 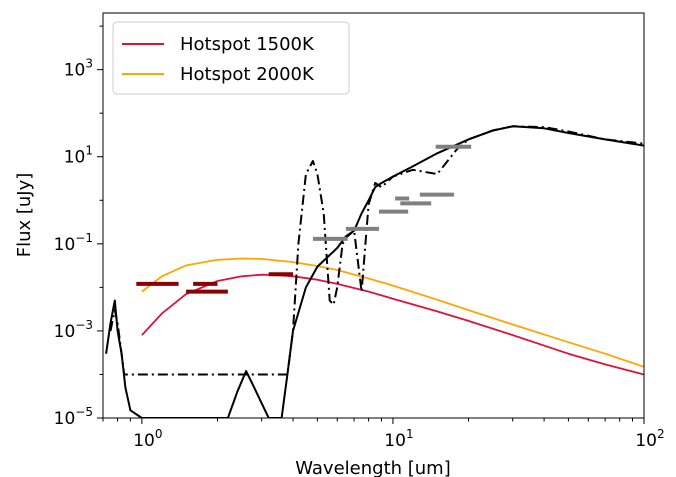 What do you see at coordinates (147, 439) in the screenshot?
I see `x-tick-label-1: 10⁰` at bounding box center [147, 439].